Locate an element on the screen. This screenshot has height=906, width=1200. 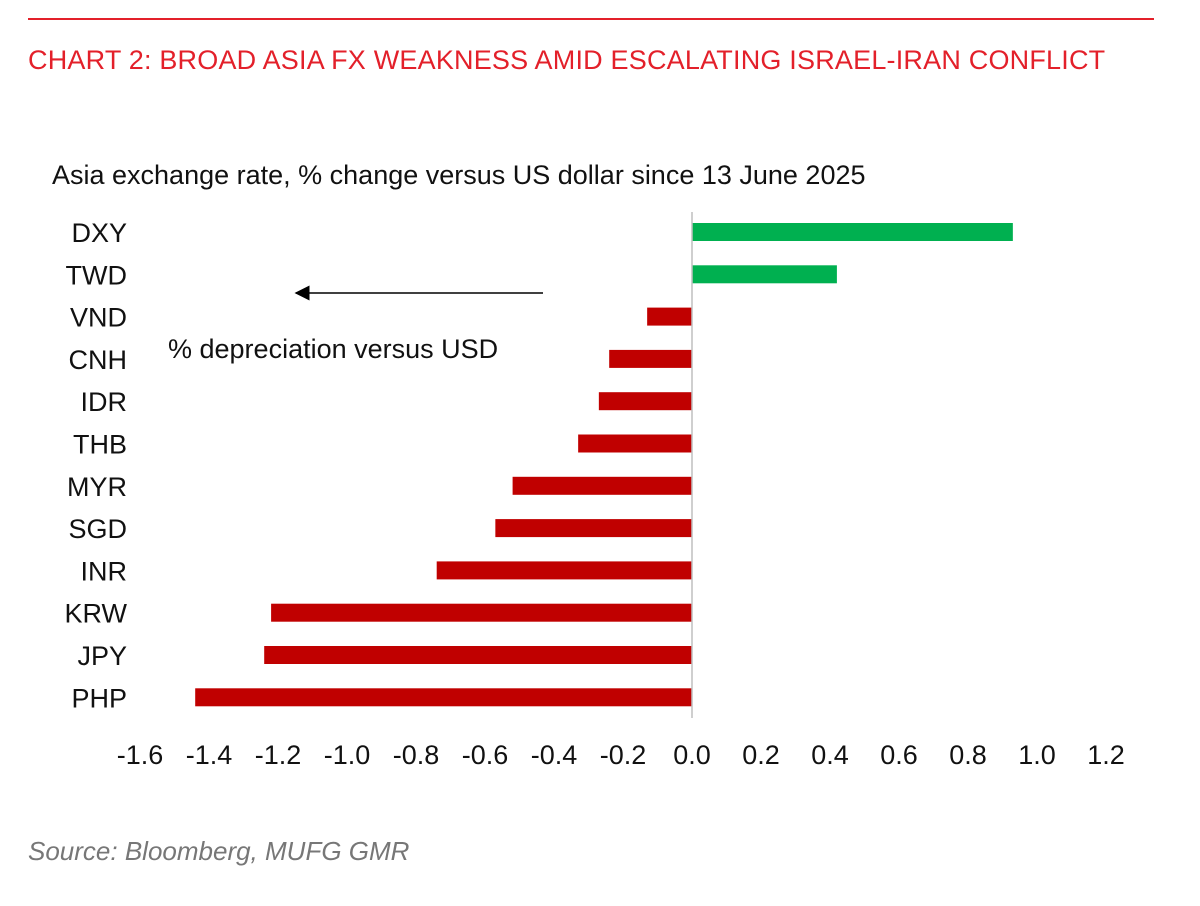
bar-cnh is located at coordinates (650, 358).